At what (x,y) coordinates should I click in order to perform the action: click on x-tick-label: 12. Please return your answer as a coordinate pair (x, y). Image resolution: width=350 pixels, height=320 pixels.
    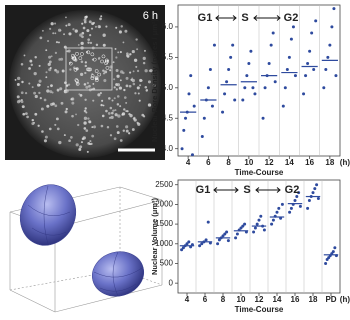
    Looking at the image, I should click on (269, 162).